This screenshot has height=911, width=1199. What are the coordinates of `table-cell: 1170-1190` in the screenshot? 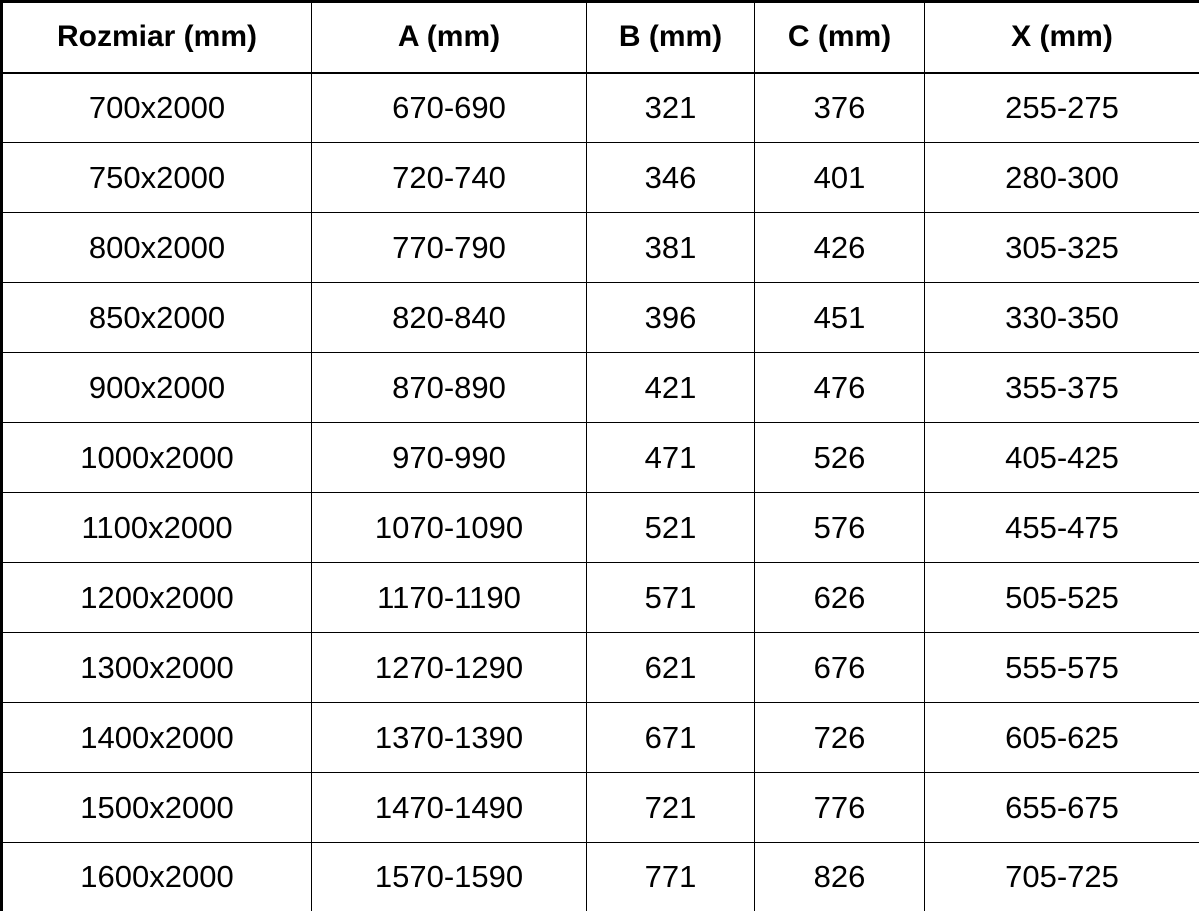 It's located at (449, 597).